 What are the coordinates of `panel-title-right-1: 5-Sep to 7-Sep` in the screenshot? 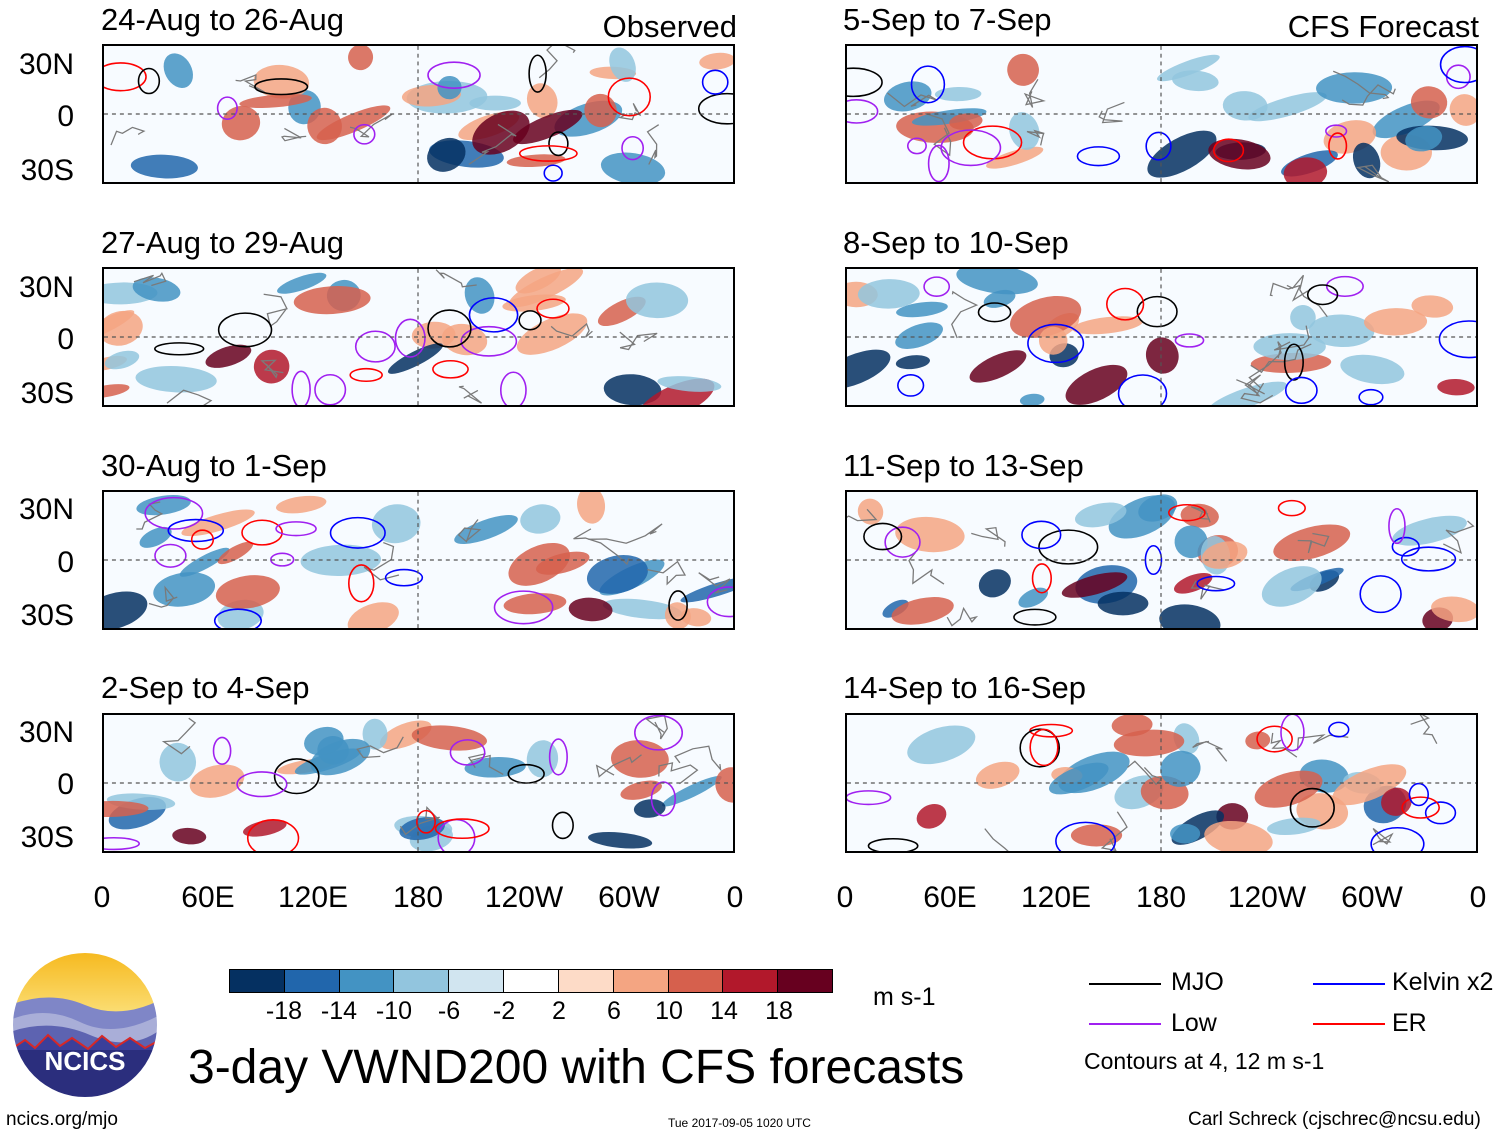 It's located at (947, 19).